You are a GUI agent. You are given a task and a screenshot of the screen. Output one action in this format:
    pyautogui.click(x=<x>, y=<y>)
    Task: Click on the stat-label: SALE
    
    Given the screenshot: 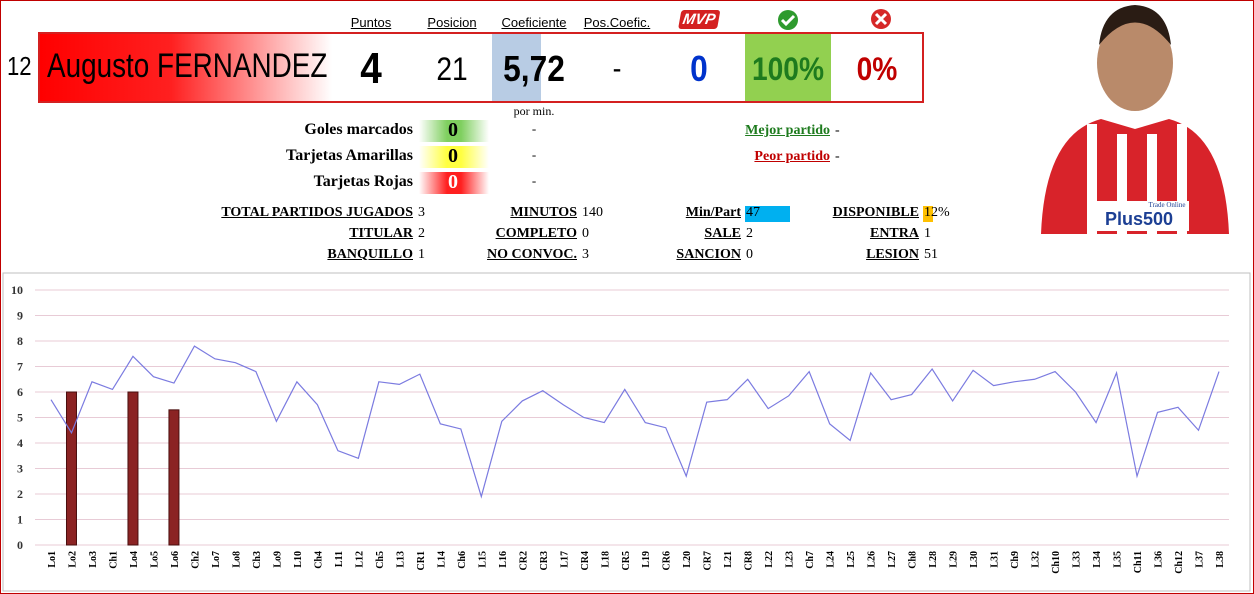 What is the action you would take?
    pyautogui.click(x=722, y=233)
    